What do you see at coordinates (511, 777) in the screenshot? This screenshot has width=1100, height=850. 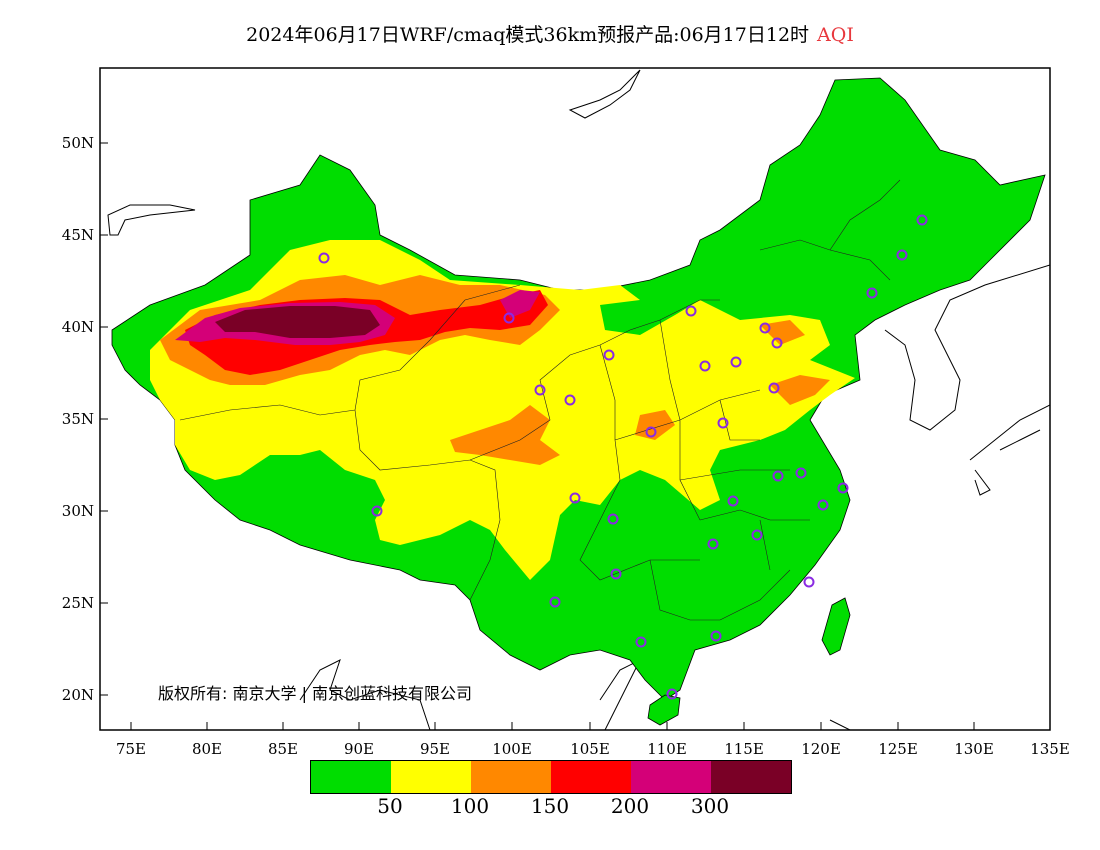 I see `colorbar-segment-orange` at bounding box center [511, 777].